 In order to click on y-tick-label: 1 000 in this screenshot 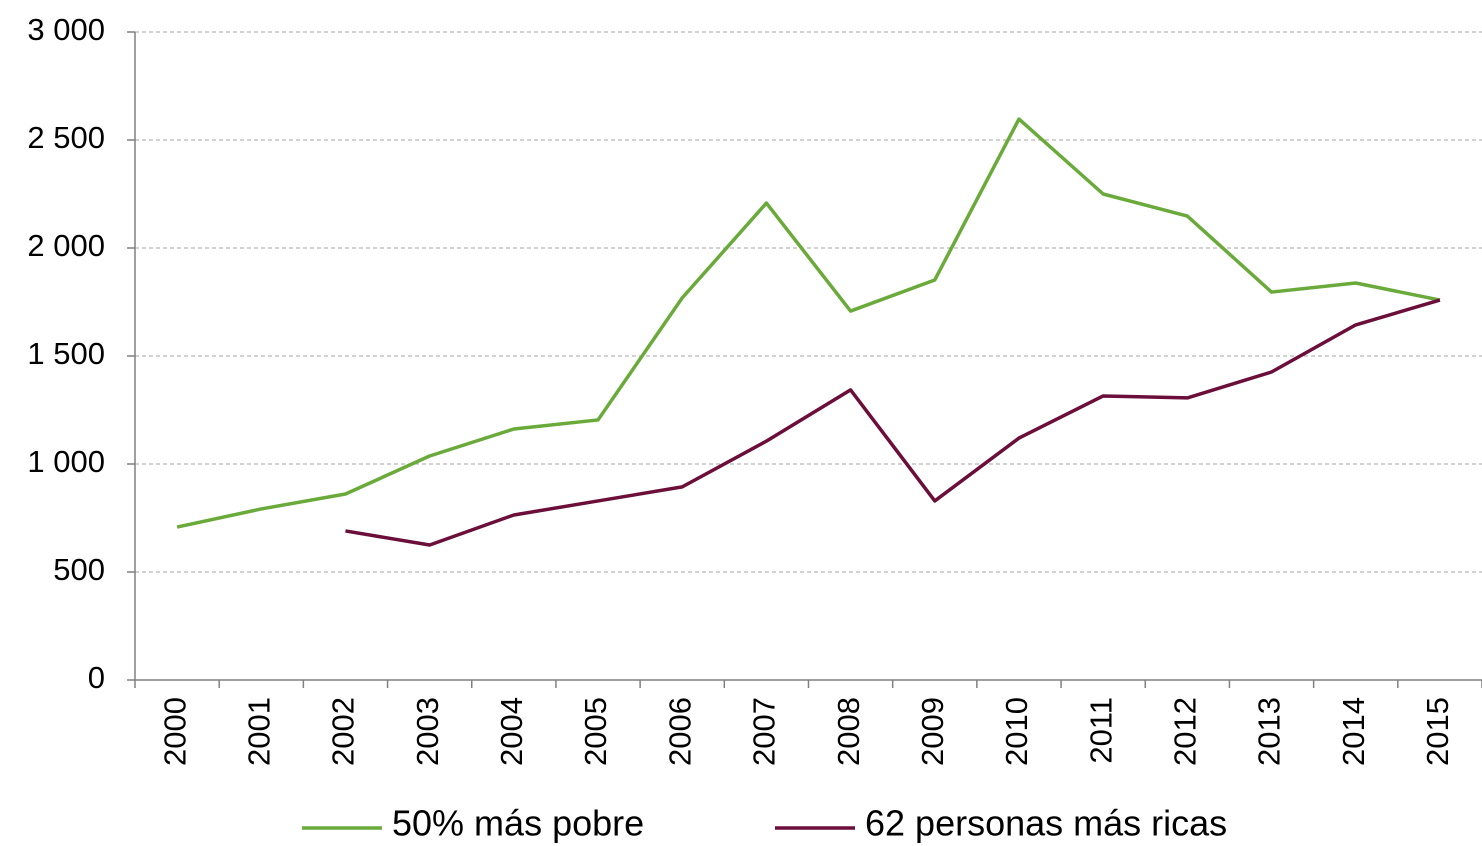, I will do `click(66, 461)`.